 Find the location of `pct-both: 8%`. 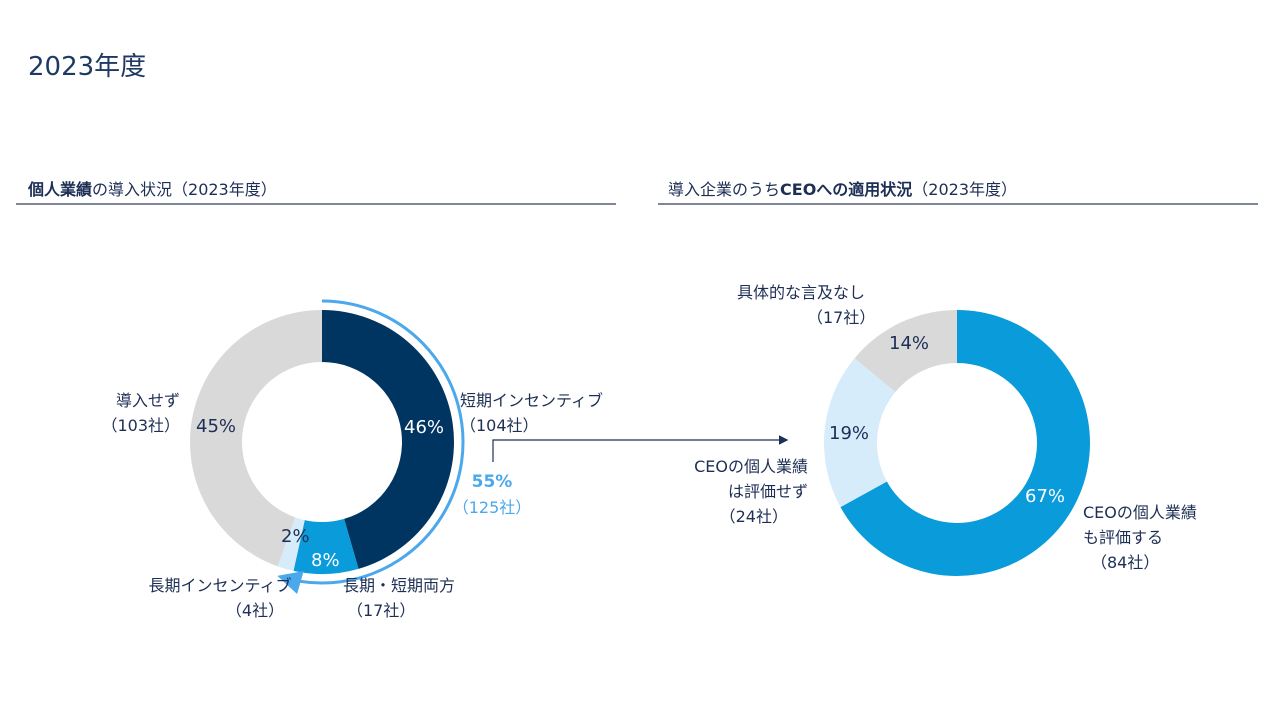

pct-both: 8% is located at coordinates (325, 560).